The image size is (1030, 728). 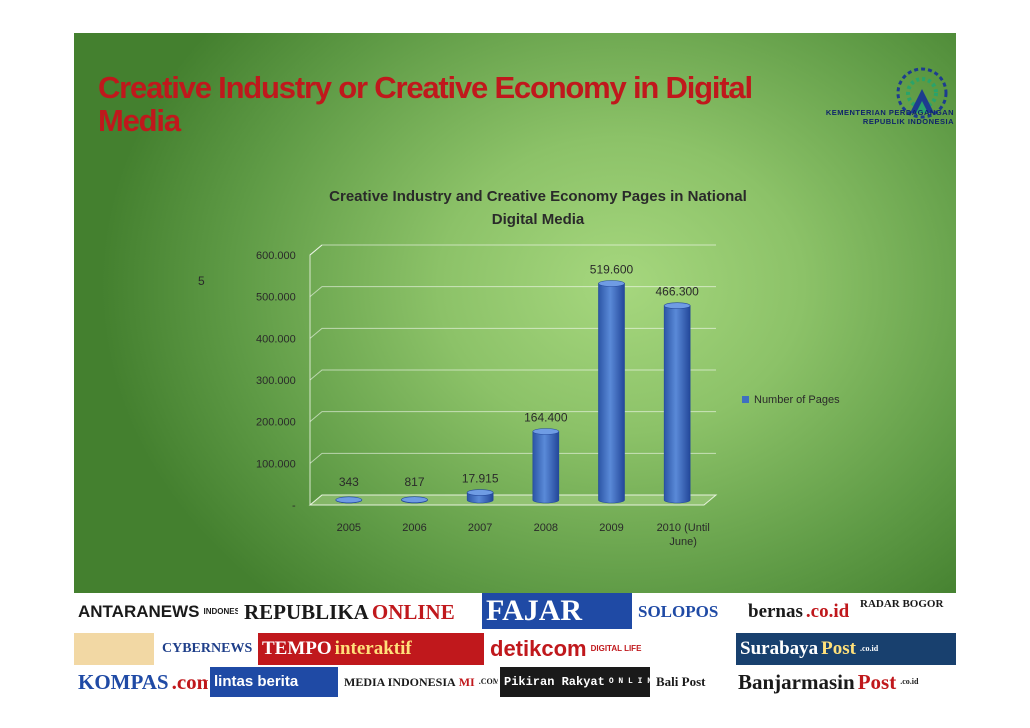 What do you see at coordinates (611, 528) in the screenshot?
I see `x-tick-label: 2009` at bounding box center [611, 528].